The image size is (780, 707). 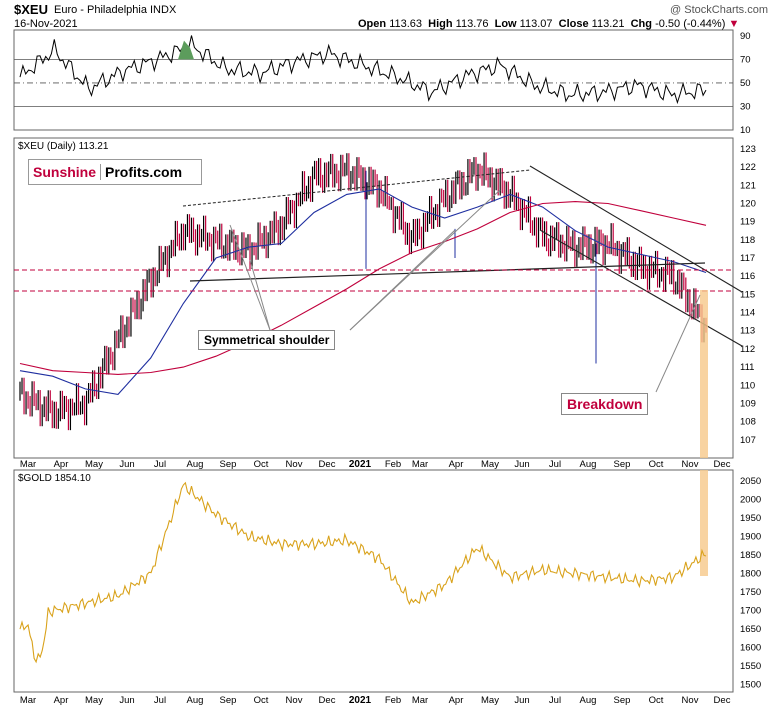 I want to click on price-tick-label: 119, so click(x=747, y=222).